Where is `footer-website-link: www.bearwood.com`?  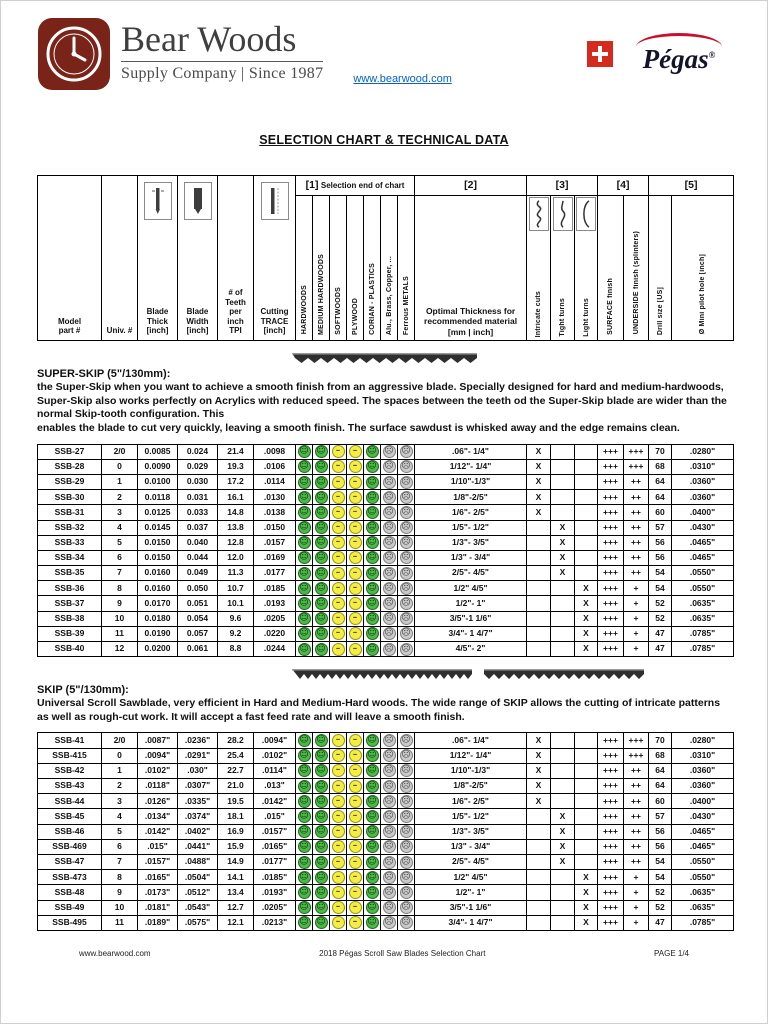 footer-website-link: www.bearwood.com is located at coordinates (115, 953).